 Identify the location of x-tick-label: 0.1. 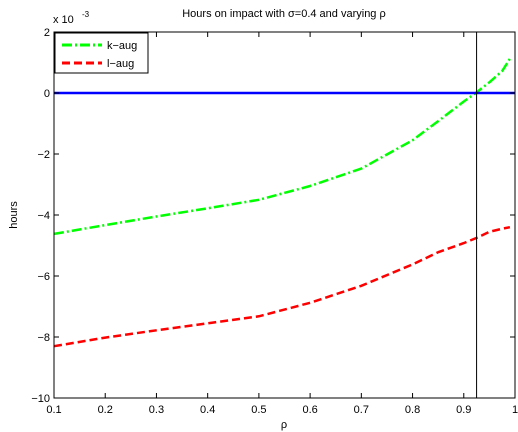
(53, 410).